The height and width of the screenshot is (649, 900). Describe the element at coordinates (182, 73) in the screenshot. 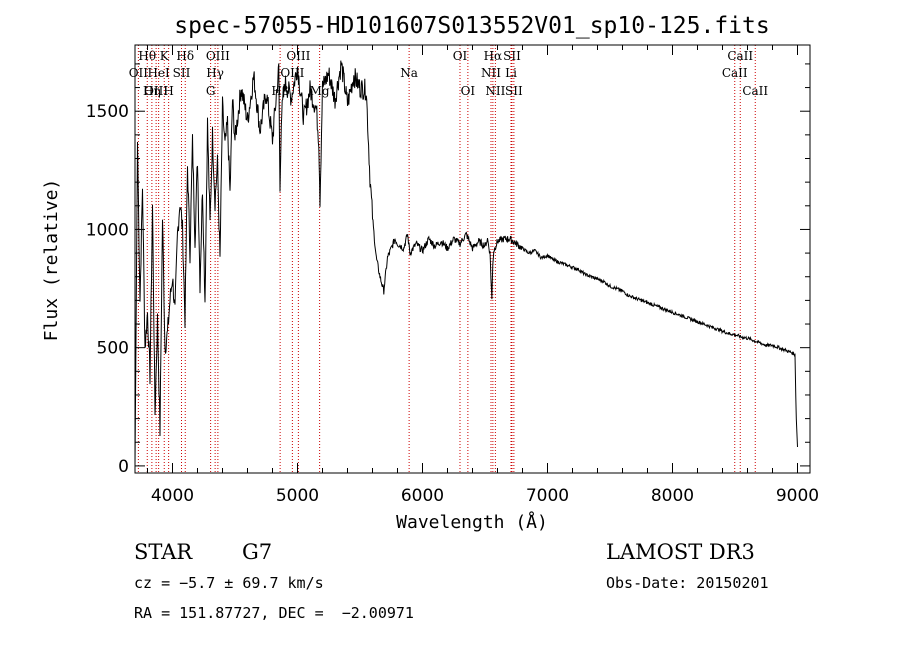

I see `line-marker-label-7: SII` at that location.